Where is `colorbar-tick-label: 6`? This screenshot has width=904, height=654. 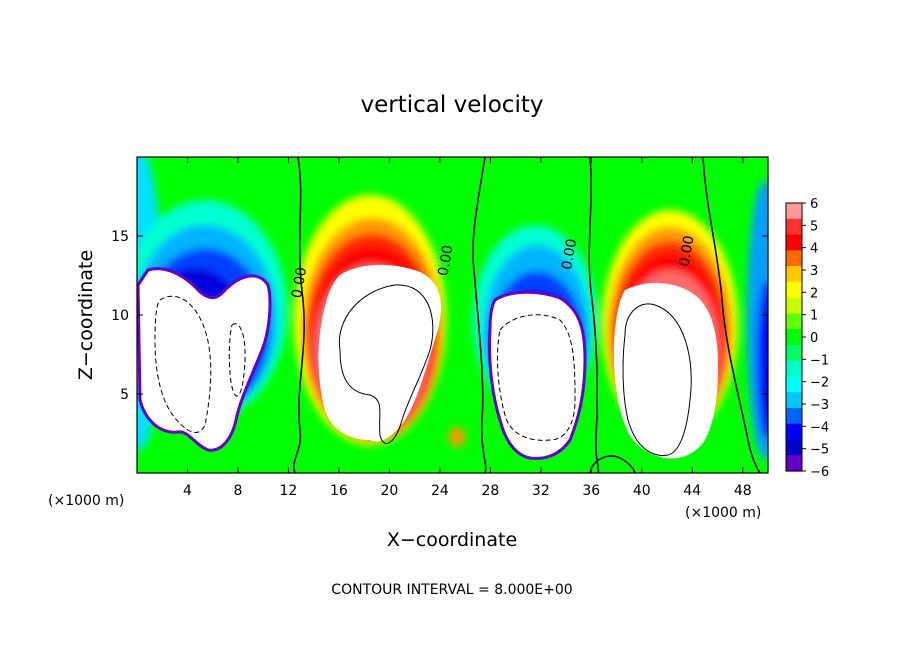 colorbar-tick-label: 6 is located at coordinates (814, 204).